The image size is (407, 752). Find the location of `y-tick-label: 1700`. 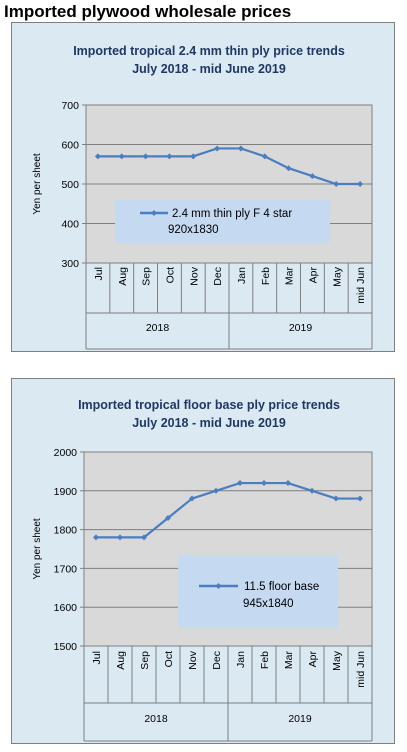

y-tick-label: 1700 is located at coordinates (66, 569).